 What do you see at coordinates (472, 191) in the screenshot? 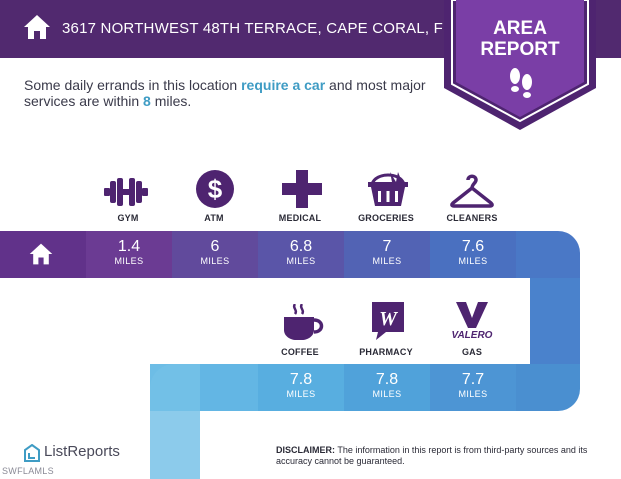
I see `hanger-icon` at bounding box center [472, 191].